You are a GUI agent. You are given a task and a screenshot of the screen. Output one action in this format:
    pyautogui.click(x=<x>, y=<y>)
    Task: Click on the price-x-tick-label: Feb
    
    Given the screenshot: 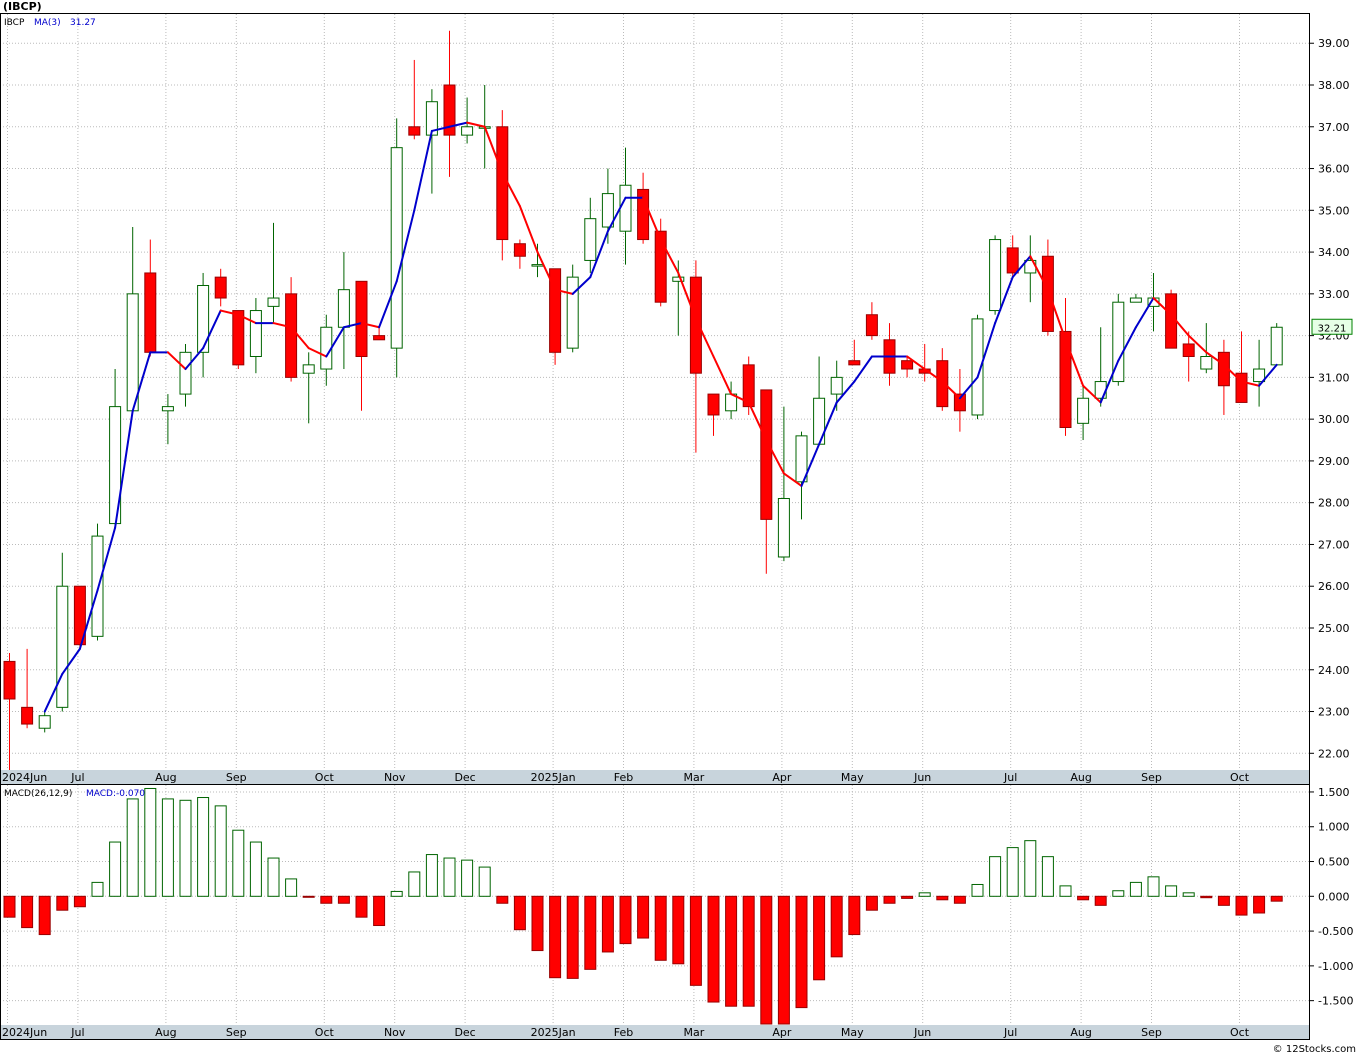 What is the action you would take?
    pyautogui.click(x=623, y=777)
    